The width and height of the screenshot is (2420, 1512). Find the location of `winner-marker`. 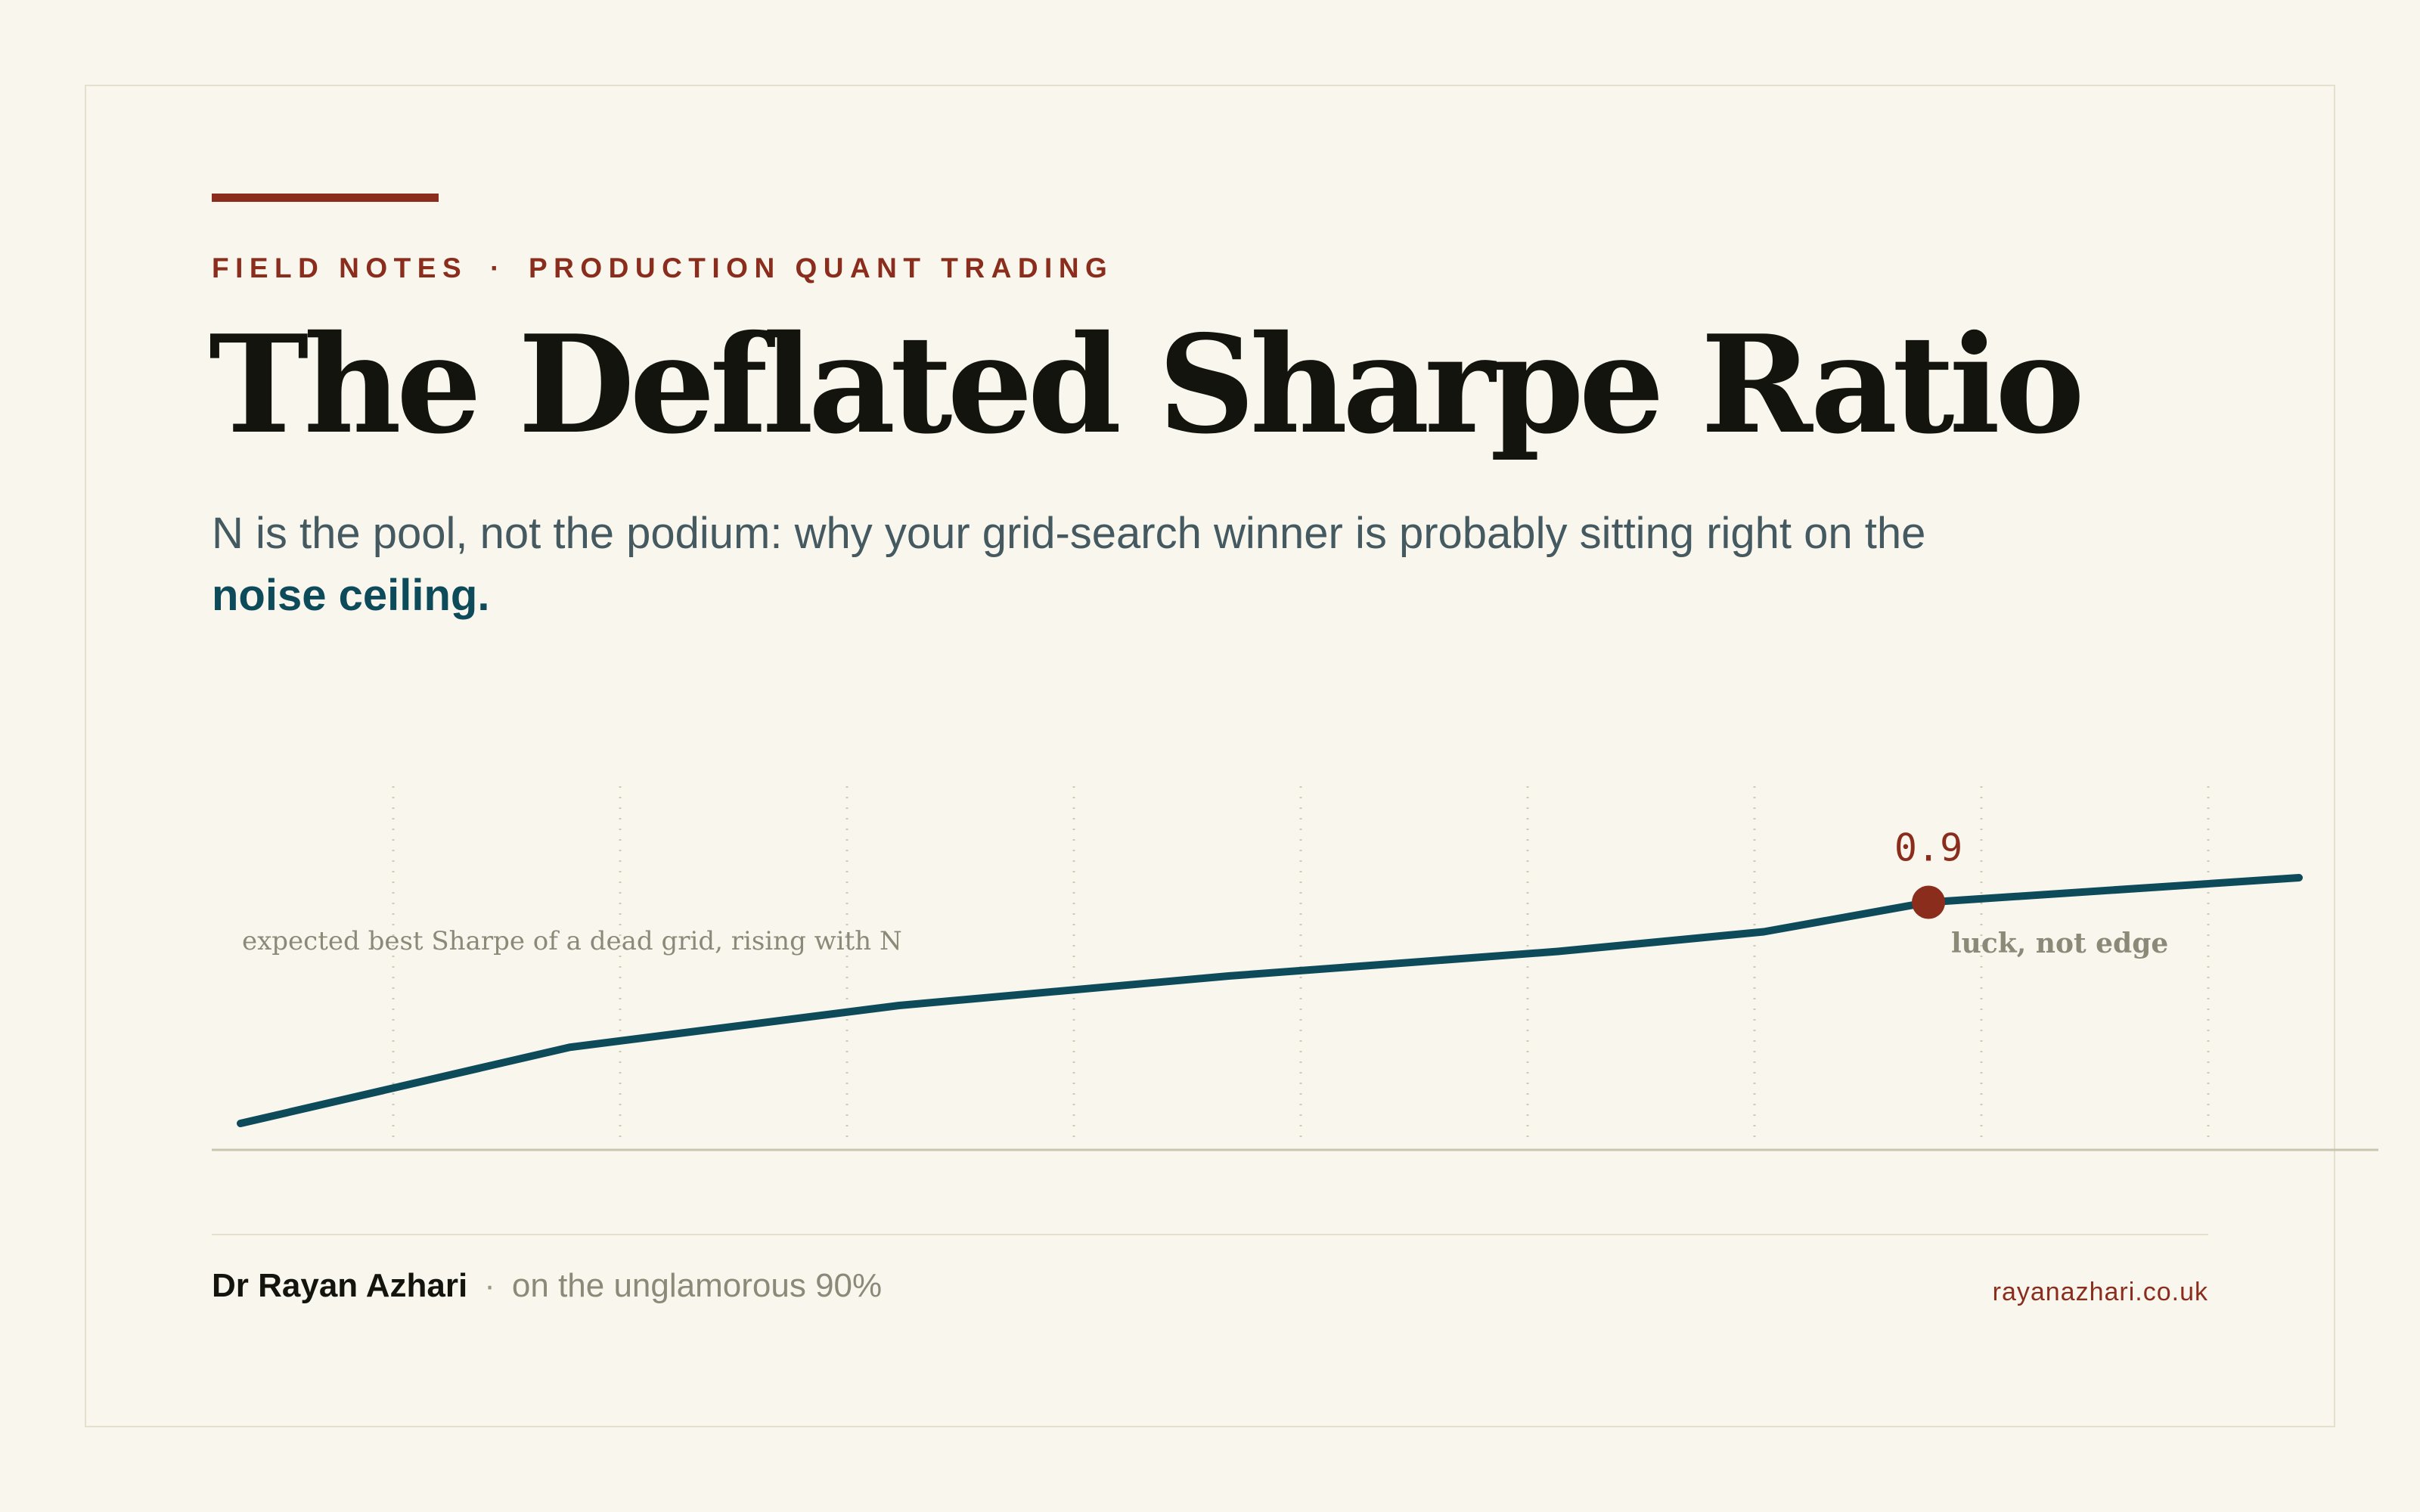

winner-marker is located at coordinates (1929, 902).